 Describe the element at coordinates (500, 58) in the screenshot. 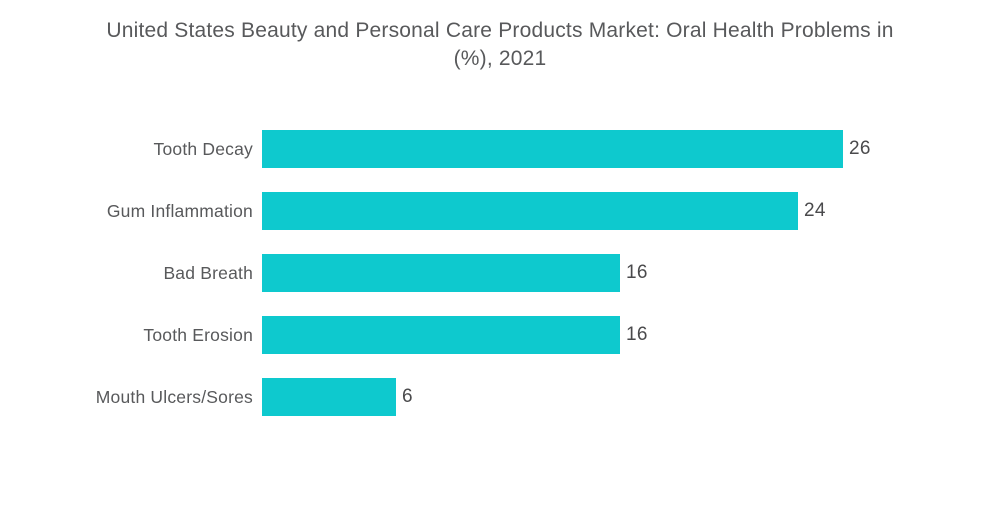

I see `chart-title-line2: (%), 2021` at that location.